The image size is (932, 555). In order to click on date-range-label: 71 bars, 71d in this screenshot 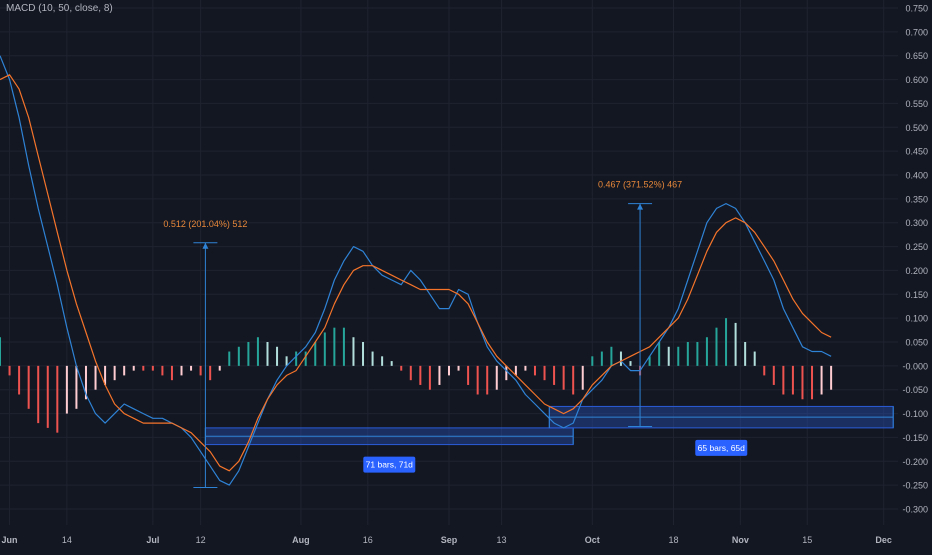, I will do `click(390, 465)`.